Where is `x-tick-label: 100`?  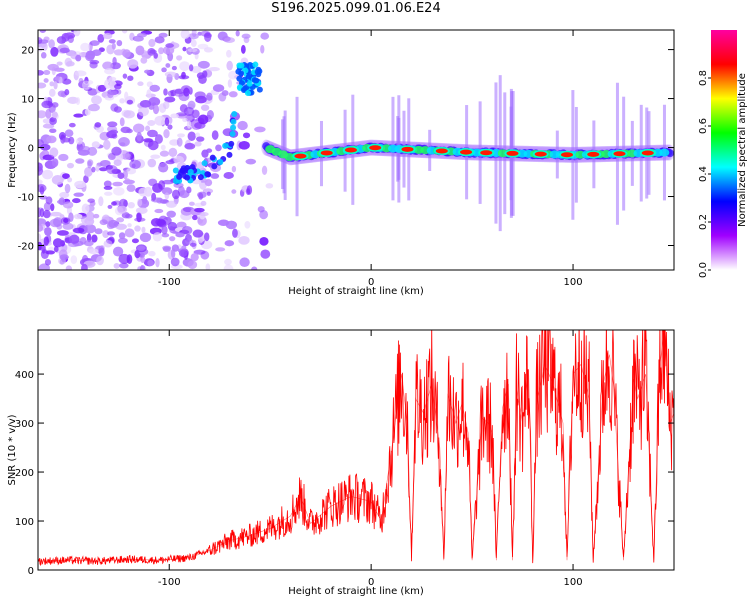
x-tick-label: 100 is located at coordinates (573, 282).